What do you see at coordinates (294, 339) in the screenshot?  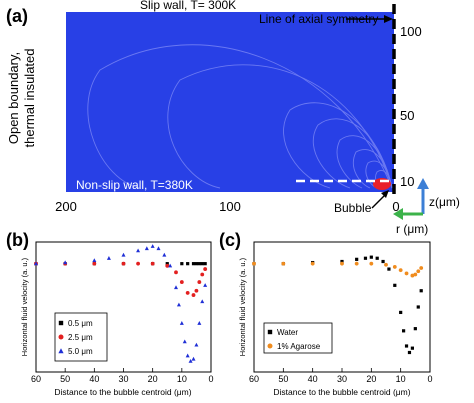 I see `chart-c-legend-entries: Water 1% Agarose` at bounding box center [294, 339].